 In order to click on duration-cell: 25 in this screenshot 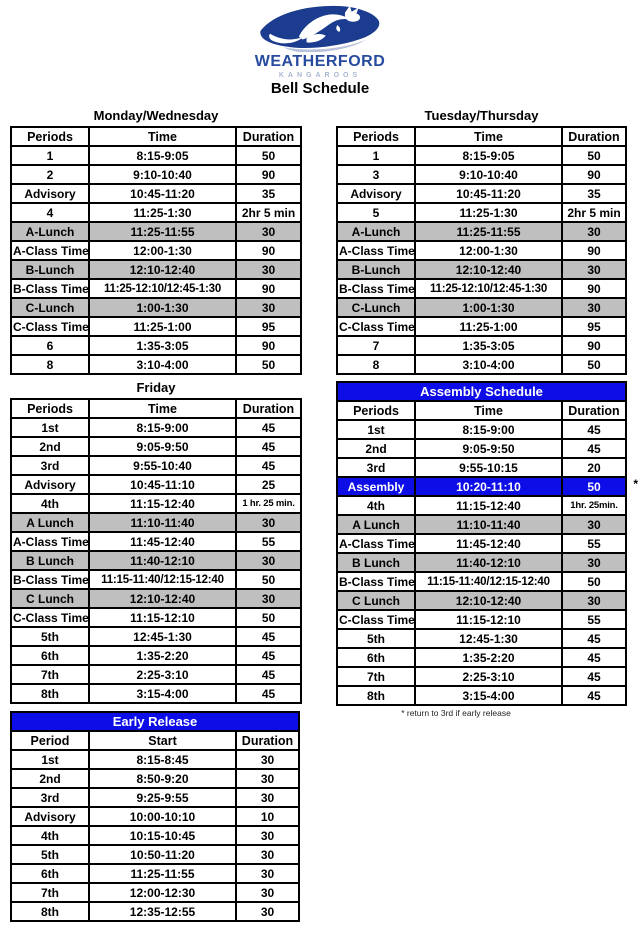, I will do `click(268, 484)`.